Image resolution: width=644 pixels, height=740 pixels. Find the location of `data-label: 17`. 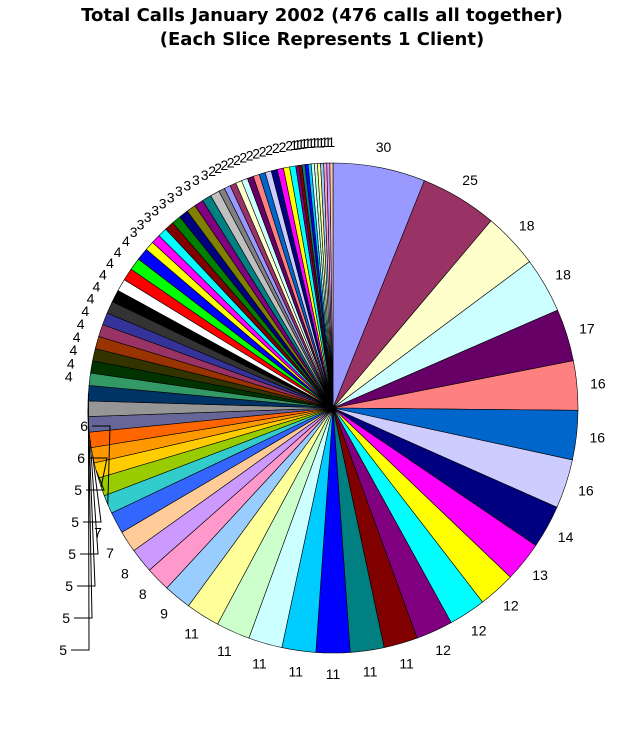

data-label: 17 is located at coordinates (587, 329).